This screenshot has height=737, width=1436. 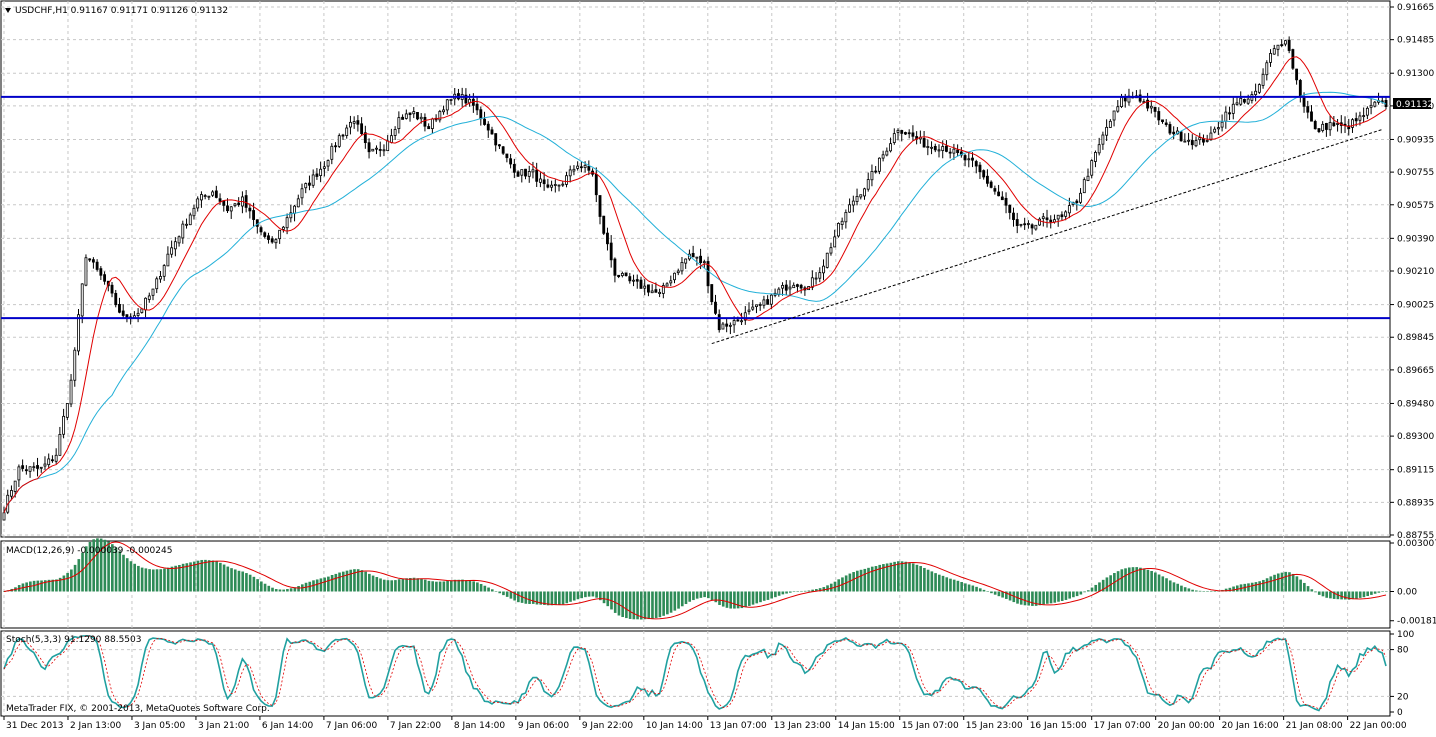 I want to click on y-tick-label: 0.89480, so click(x=1415, y=404).